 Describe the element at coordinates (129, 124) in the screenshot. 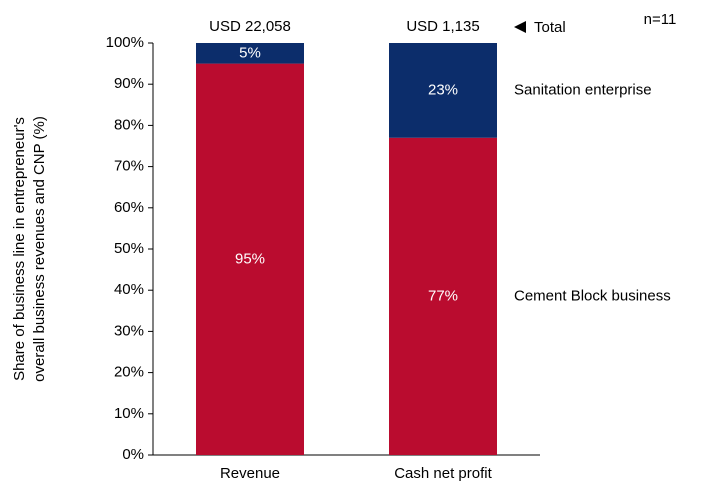

I see `y-tick-label: 80%` at that location.